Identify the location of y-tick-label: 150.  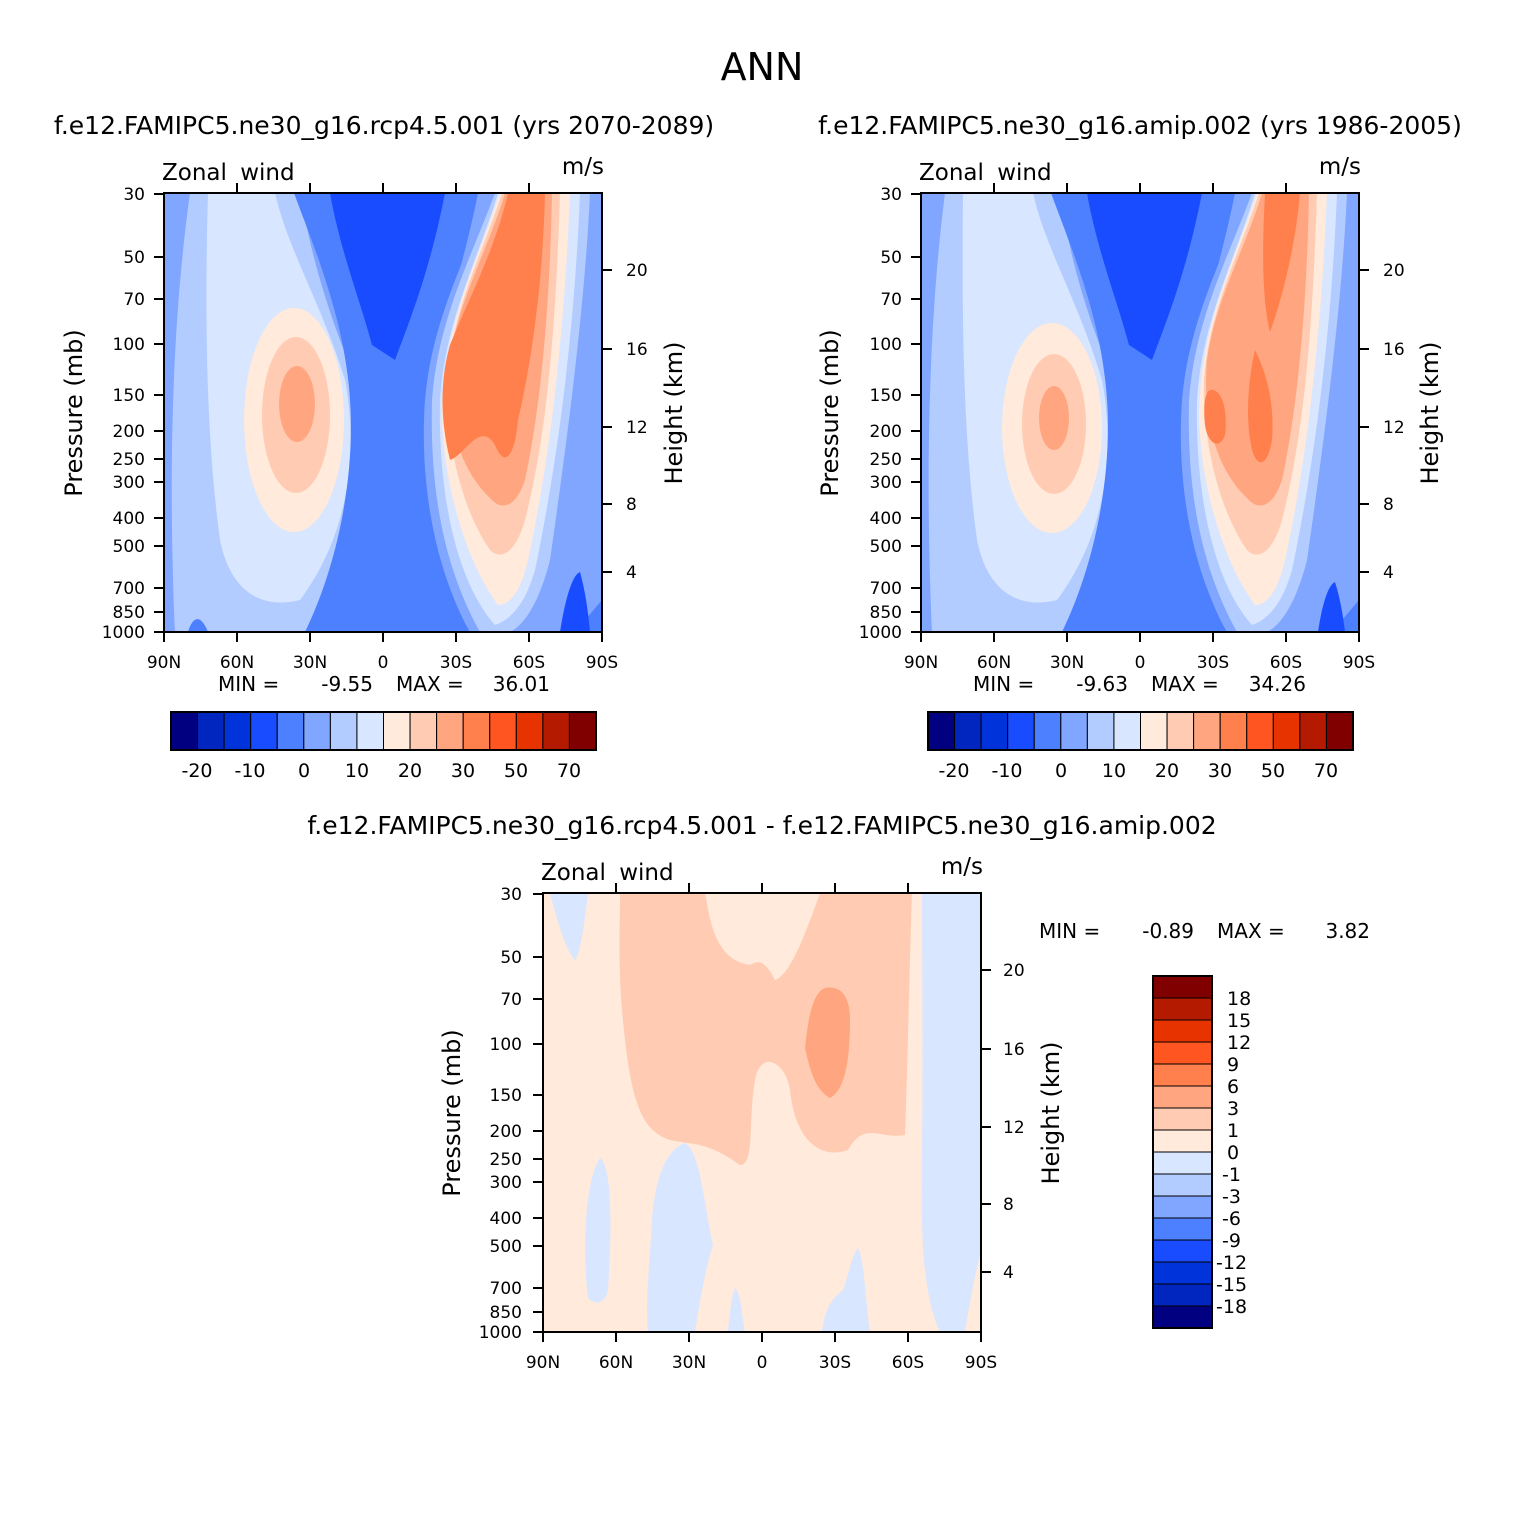
(886, 396).